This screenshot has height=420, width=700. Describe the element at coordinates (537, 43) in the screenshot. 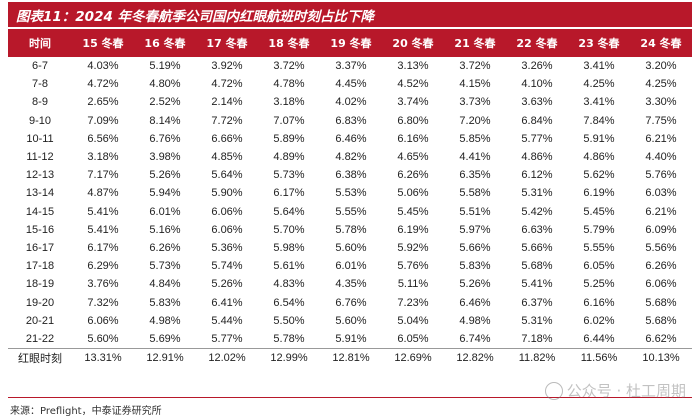

I see `header-season: 22 冬春` at that location.